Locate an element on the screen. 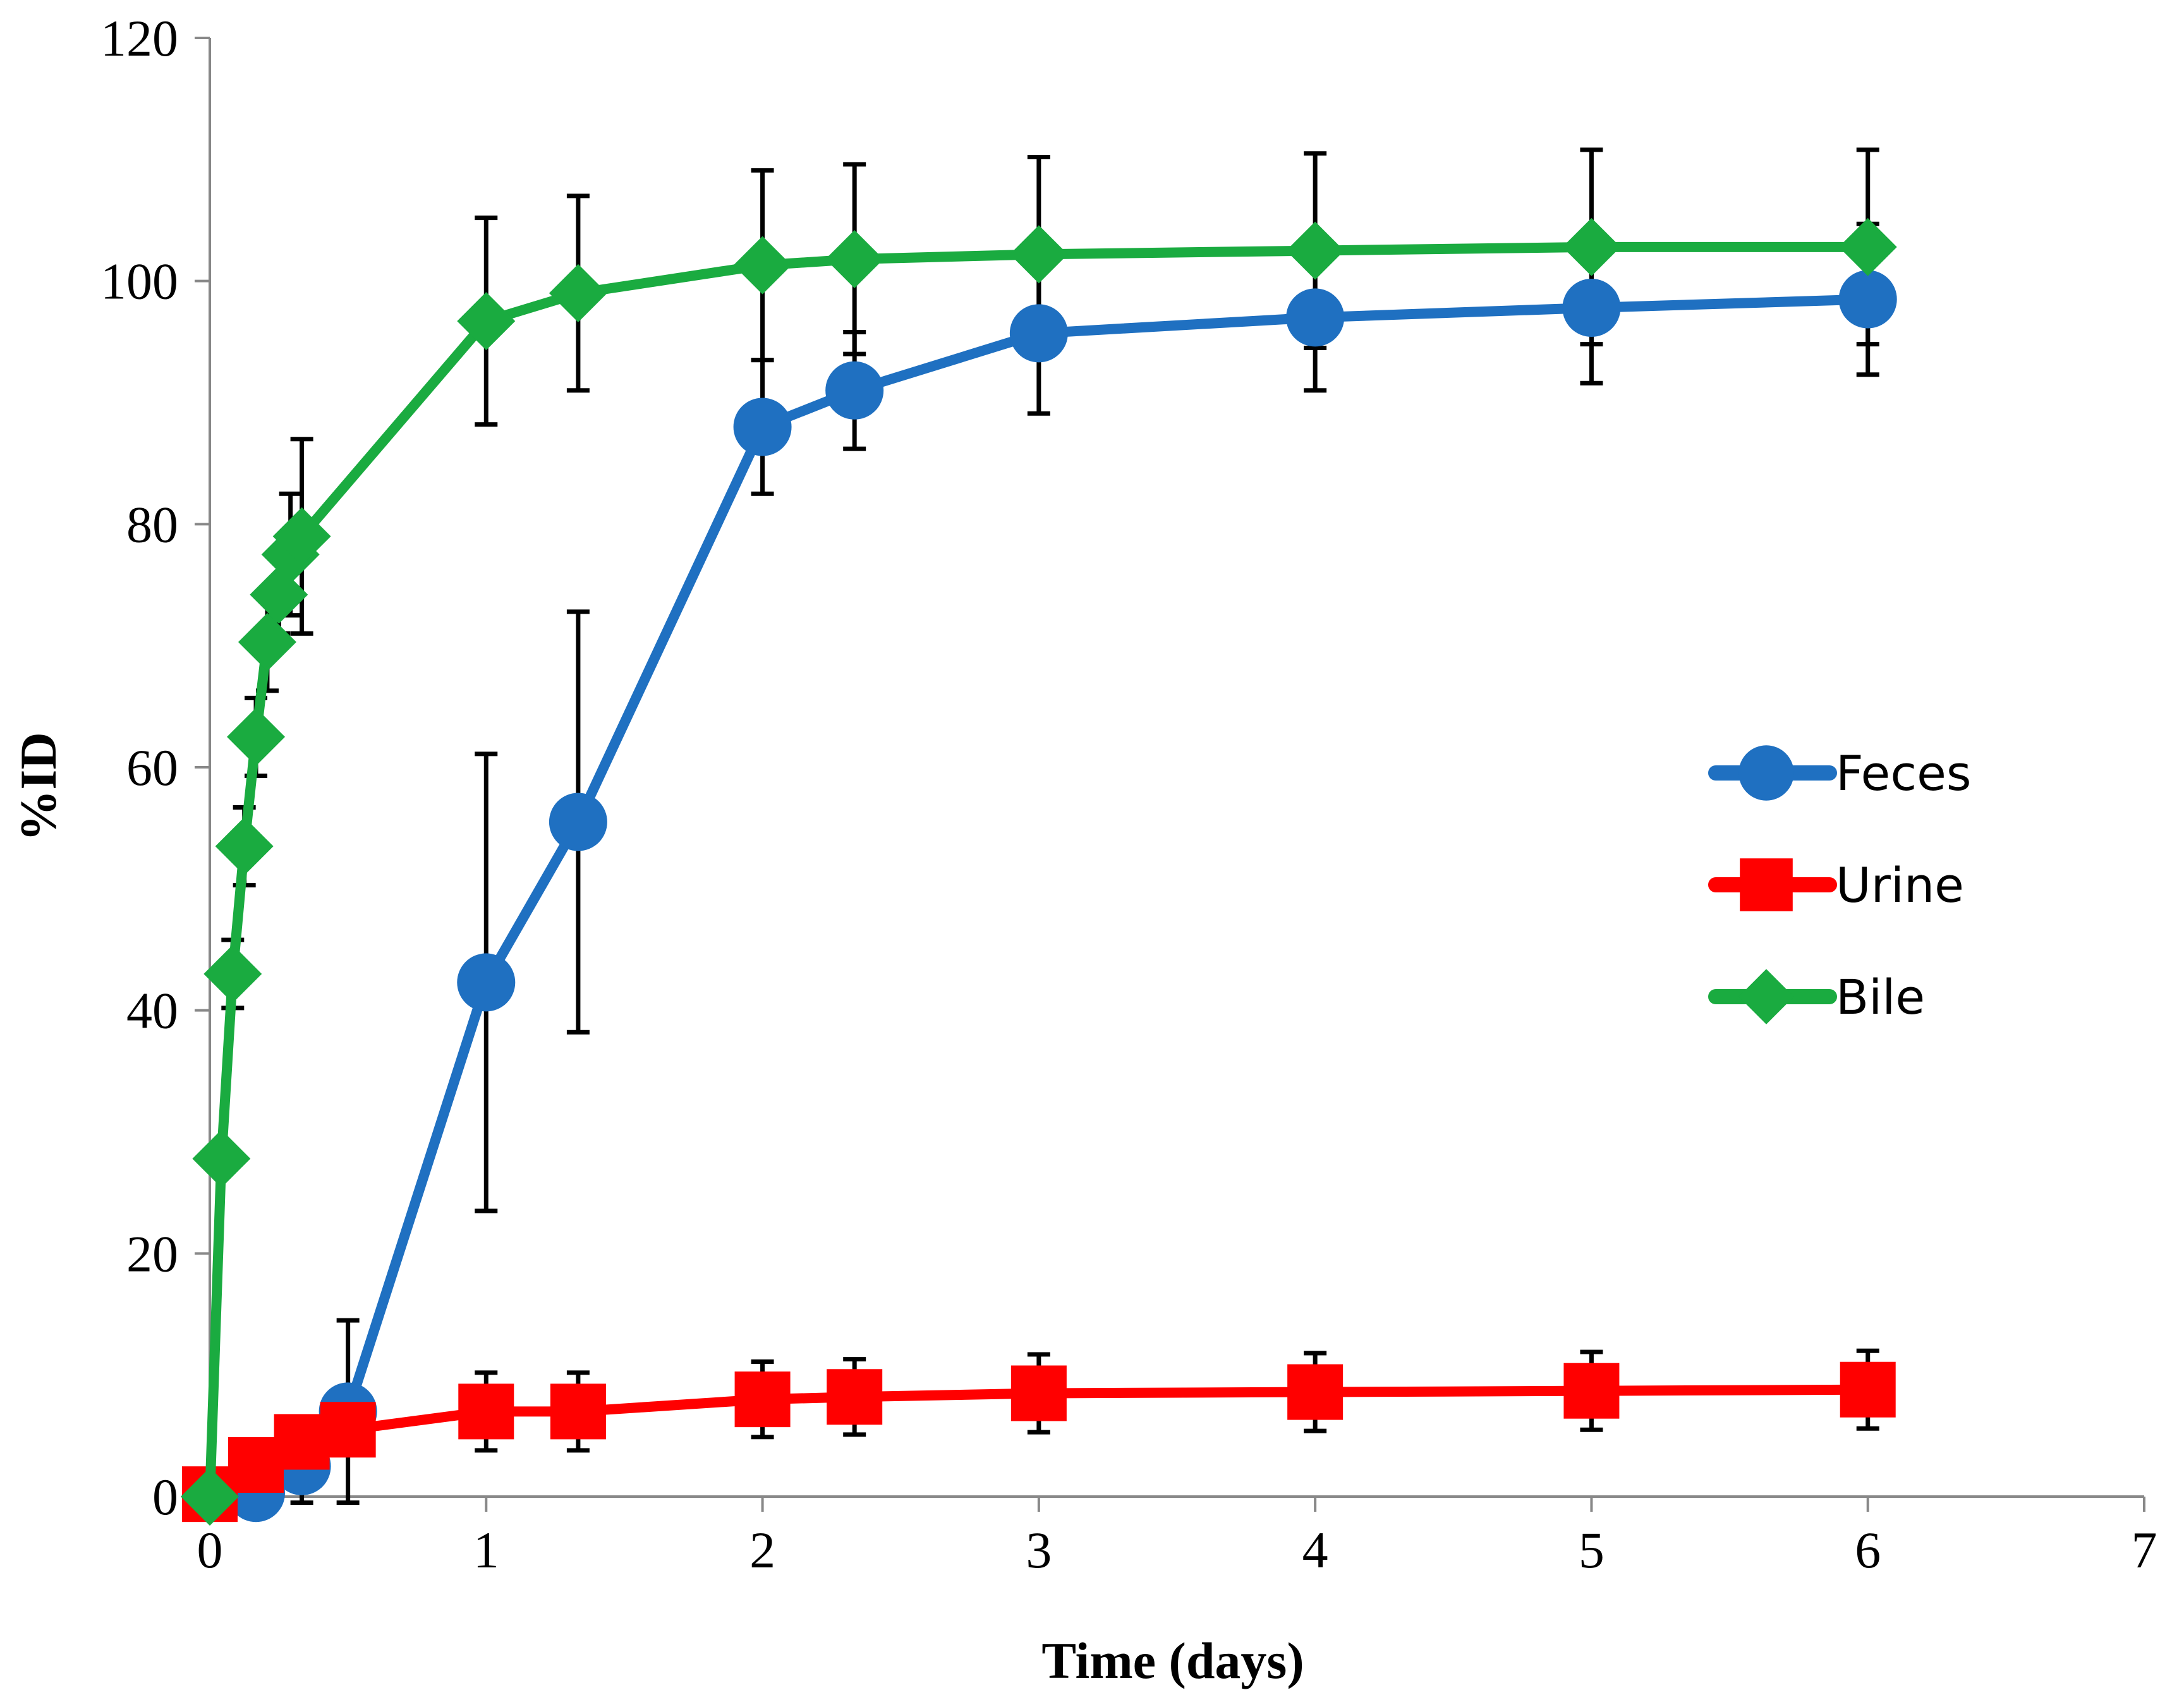 The width and height of the screenshot is (2184, 1702). x-tick-label: 4 is located at coordinates (1315, 1550).